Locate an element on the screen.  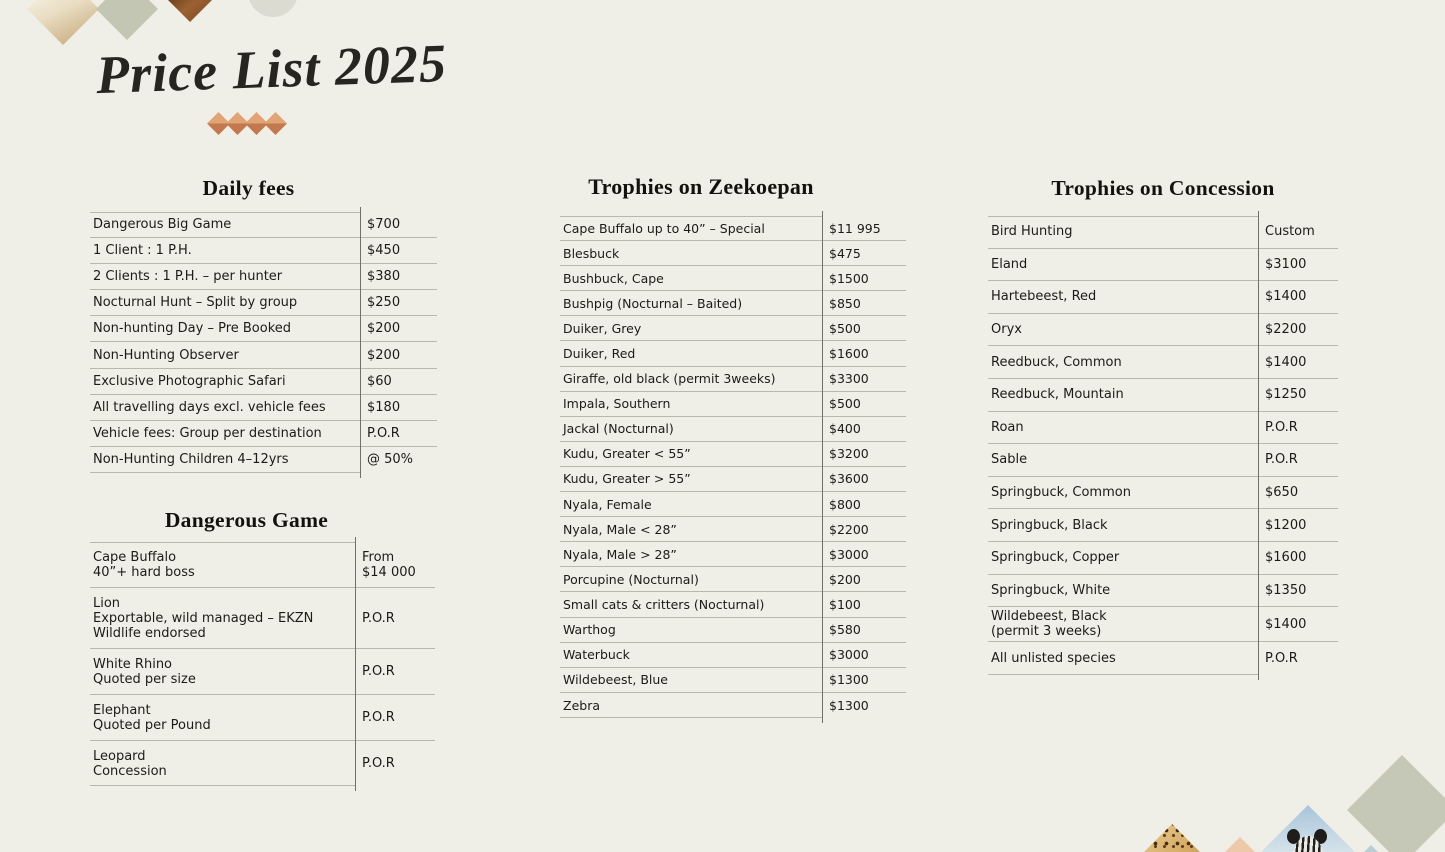
table-row: Exclusive Photographic Safari $60 is located at coordinates (263, 382).